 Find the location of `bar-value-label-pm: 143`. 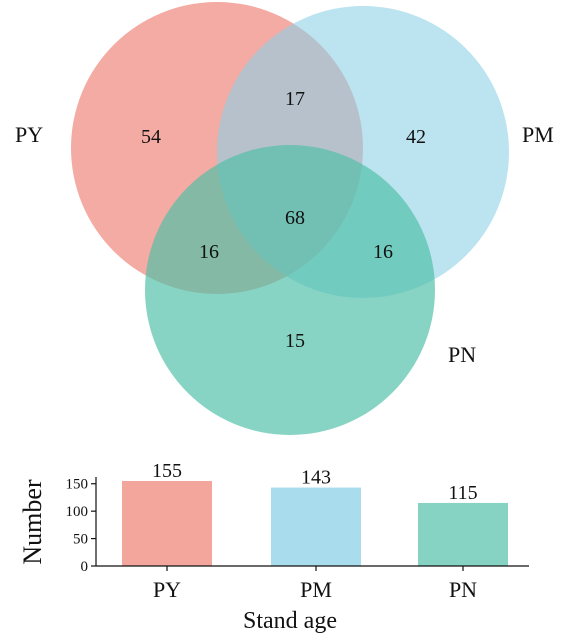

bar-value-label-pm: 143 is located at coordinates (316, 478).